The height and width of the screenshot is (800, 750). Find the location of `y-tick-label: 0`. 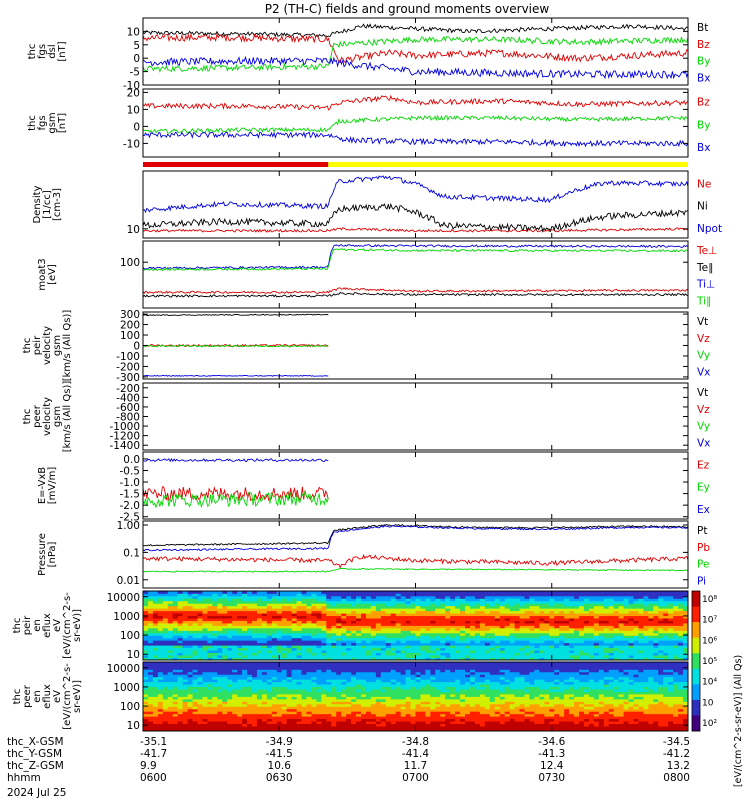

y-tick-label: 0 is located at coordinates (136, 347).